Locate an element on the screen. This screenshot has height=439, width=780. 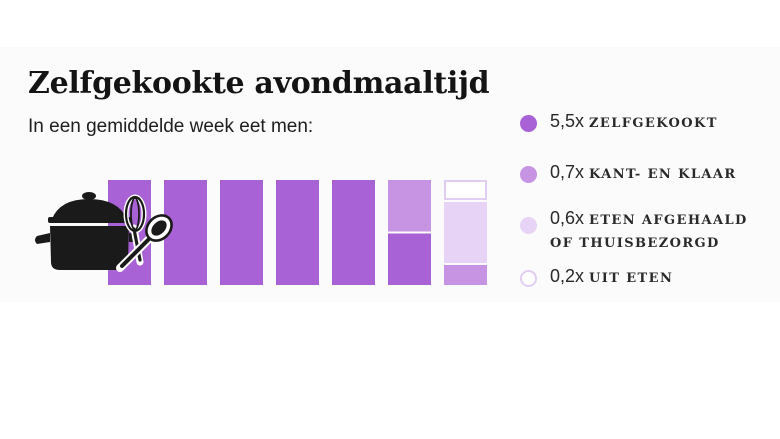
bar-day-7-kant-en-klaar is located at coordinates (465, 275).